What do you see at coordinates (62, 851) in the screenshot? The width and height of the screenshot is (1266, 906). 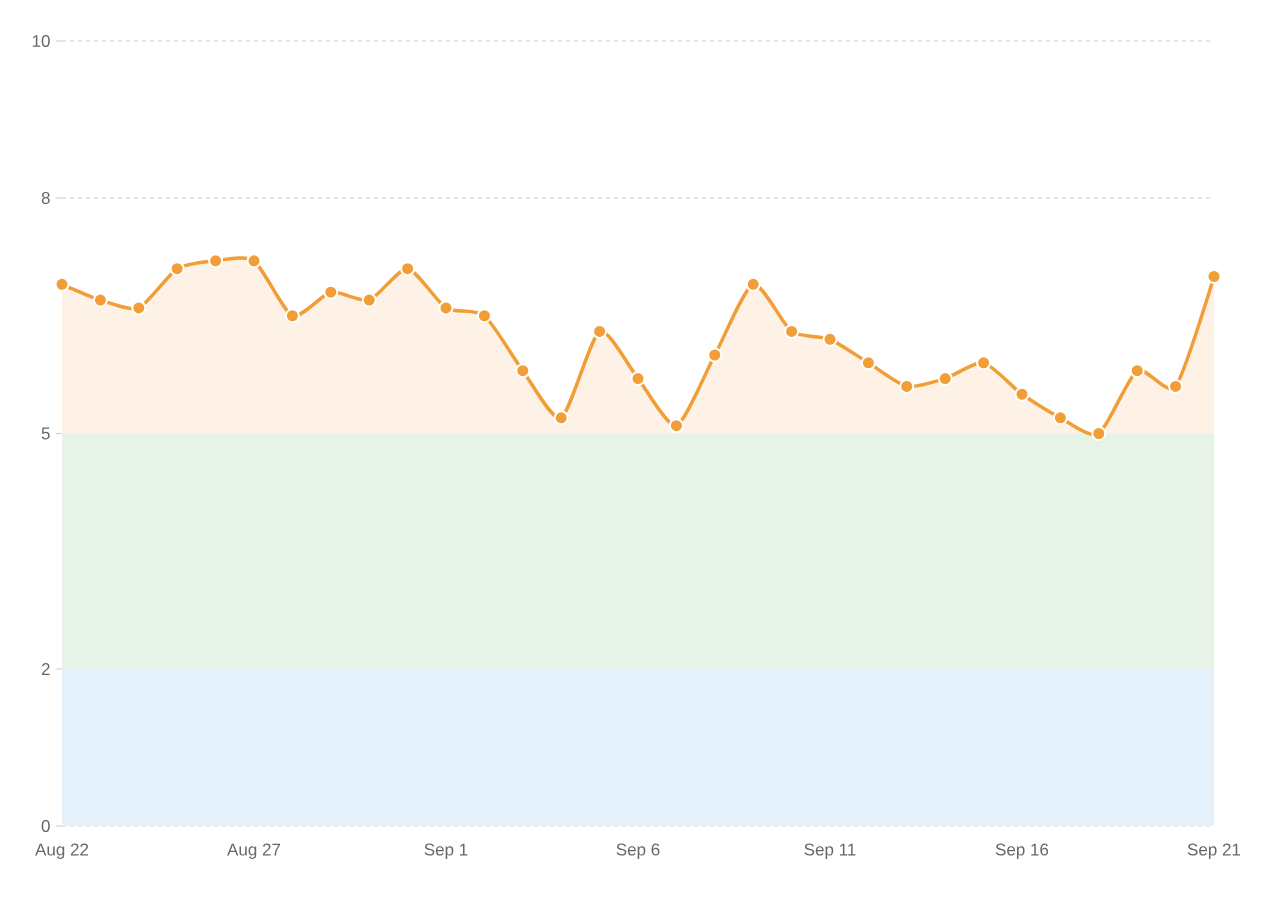 I see `x-tick-label: Aug 22` at bounding box center [62, 851].